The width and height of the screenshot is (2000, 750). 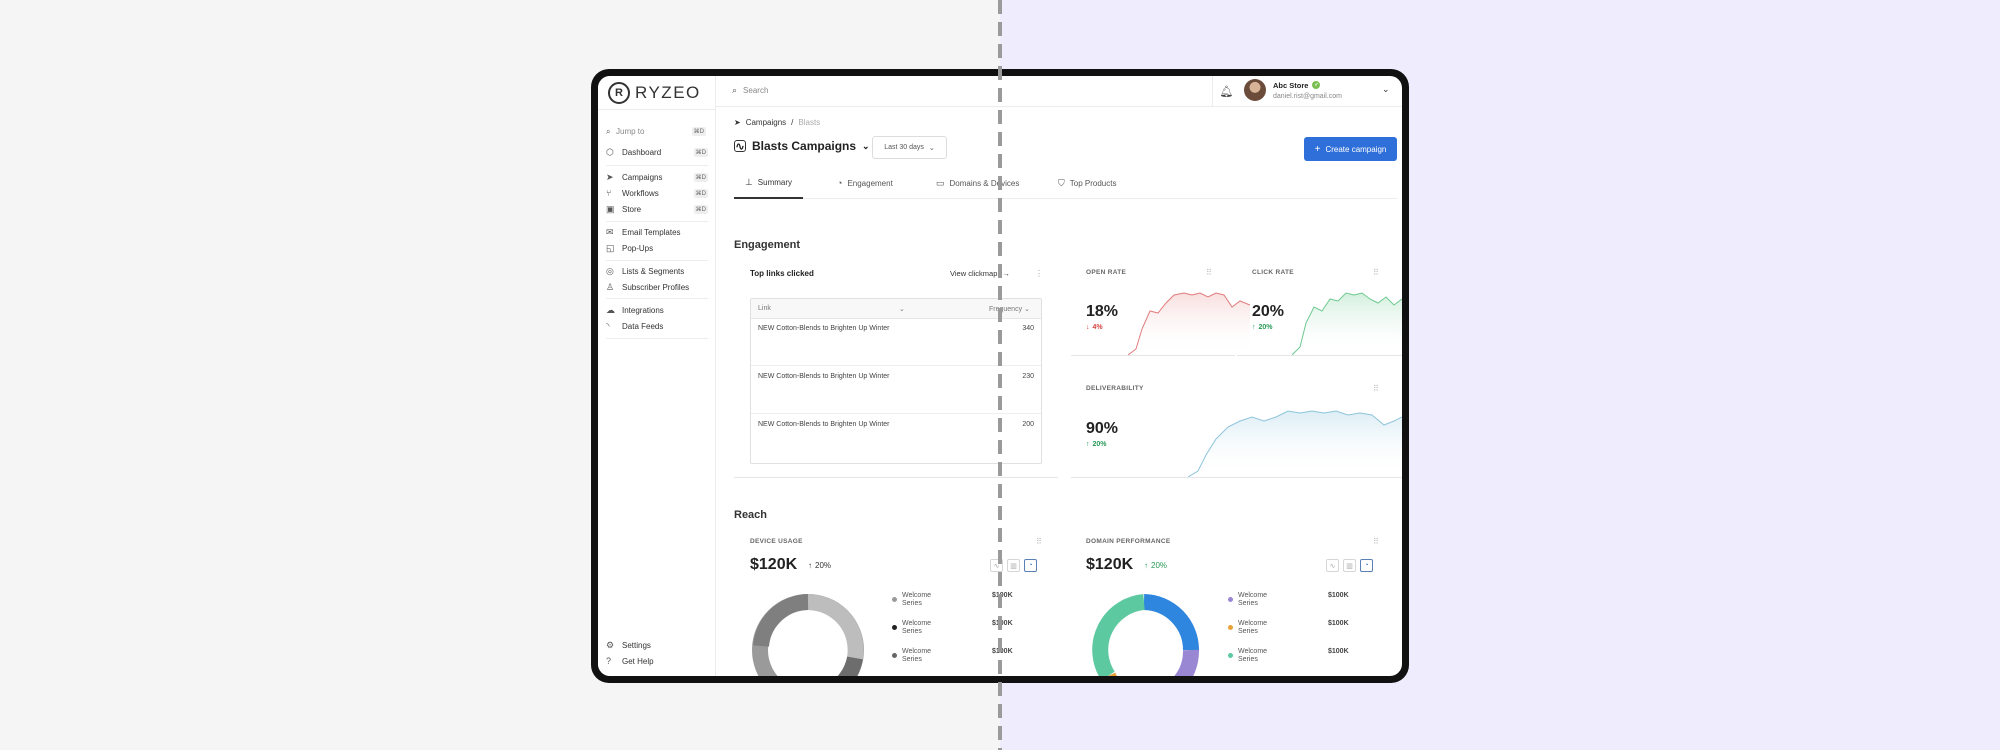 What do you see at coordinates (653, 271) in the screenshot?
I see `sidebar-item-label: Lists & Segments` at bounding box center [653, 271].